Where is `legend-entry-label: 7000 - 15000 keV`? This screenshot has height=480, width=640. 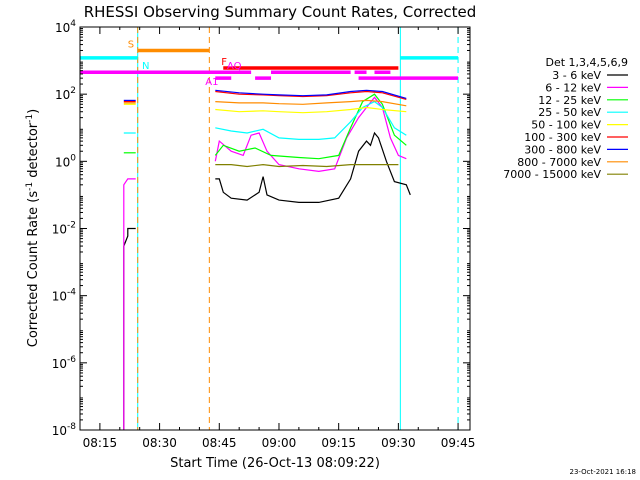 legend-entry-label: 7000 - 15000 keV is located at coordinates (552, 174).